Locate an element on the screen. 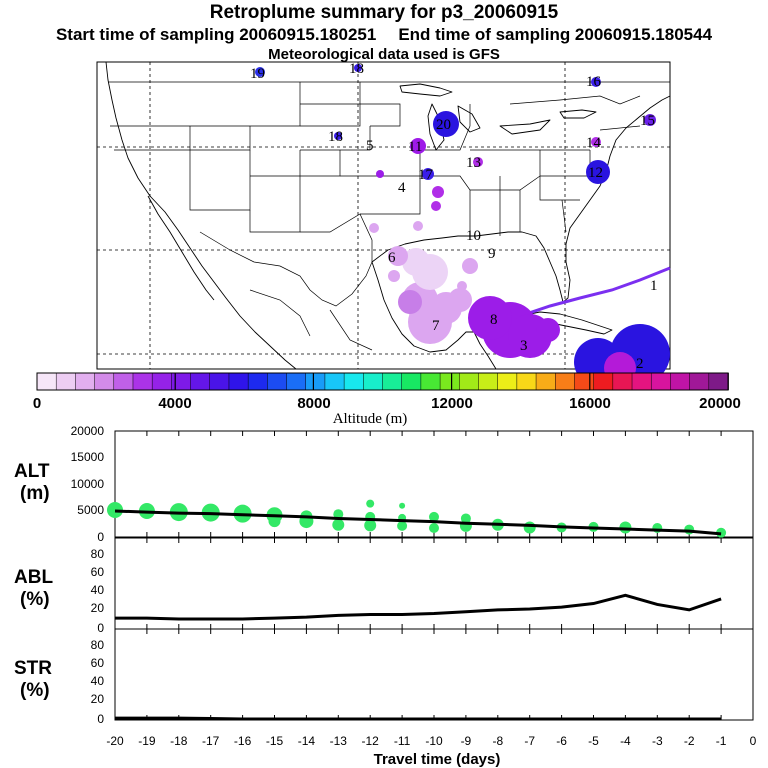 The height and width of the screenshot is (768, 768). x-tick: -15 is located at coordinates (275, 741).